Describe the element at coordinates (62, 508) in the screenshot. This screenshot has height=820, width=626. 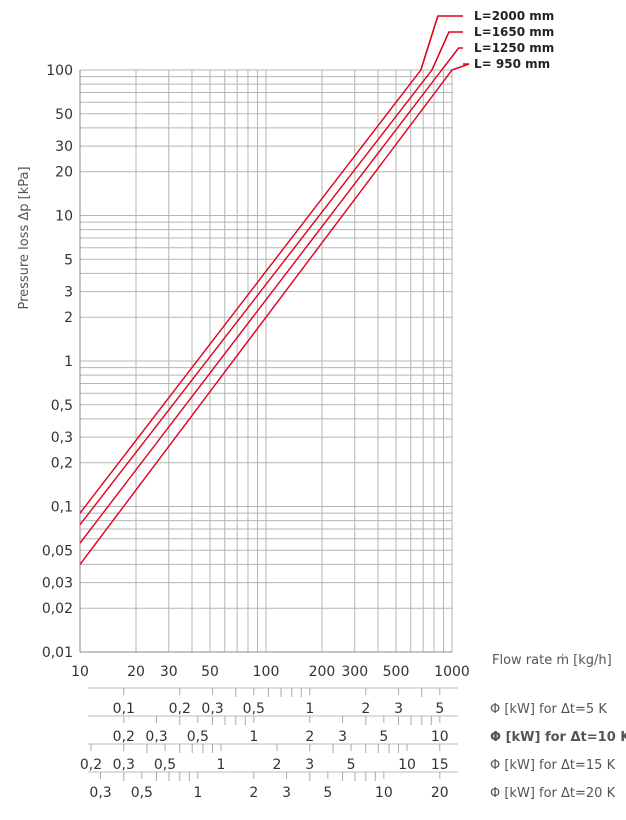
I see `y-tick-label: 0,1` at that location.